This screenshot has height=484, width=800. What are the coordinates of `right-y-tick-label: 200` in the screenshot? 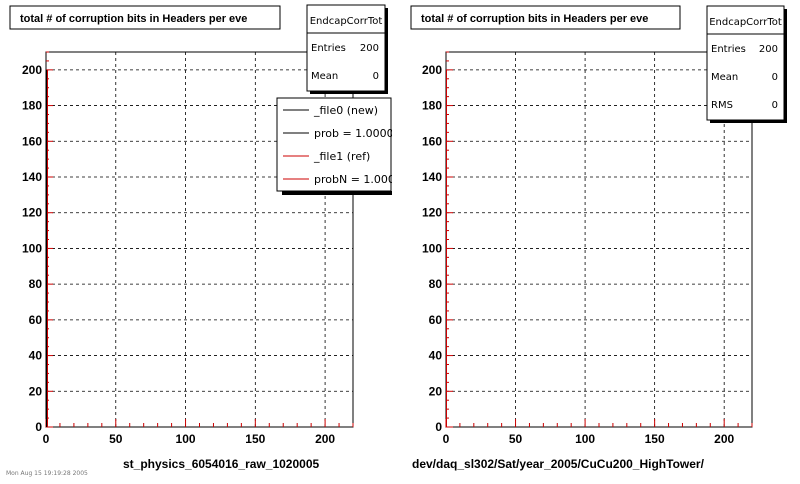 It's located at (432, 70).